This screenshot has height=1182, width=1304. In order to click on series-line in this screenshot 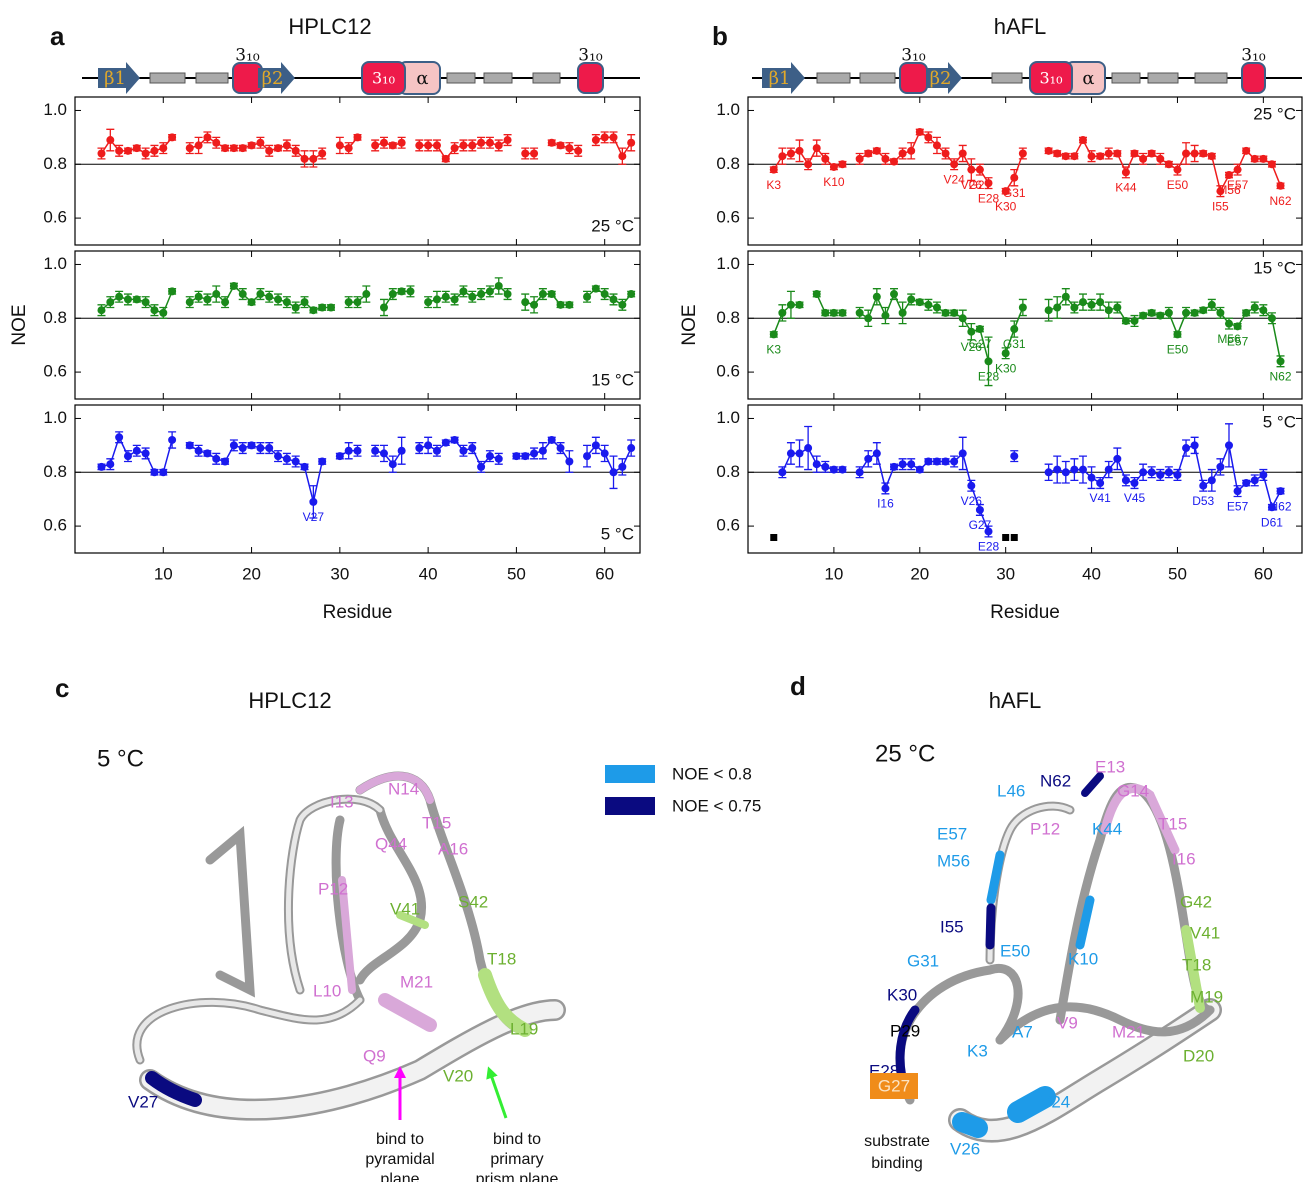, I will do `click(1027, 327)`.